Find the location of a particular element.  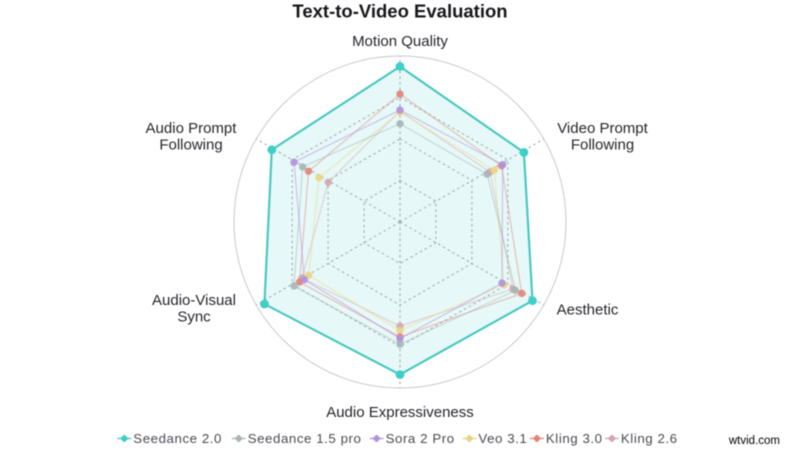

svg-text: Sora 2 Pro is located at coordinates (420, 438).